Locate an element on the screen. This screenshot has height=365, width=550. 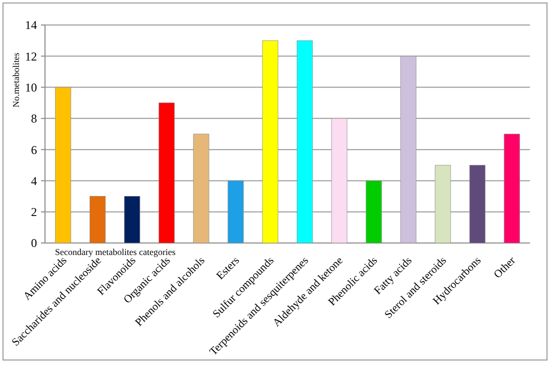
y-tick-label: 0 is located at coordinates (34, 243).